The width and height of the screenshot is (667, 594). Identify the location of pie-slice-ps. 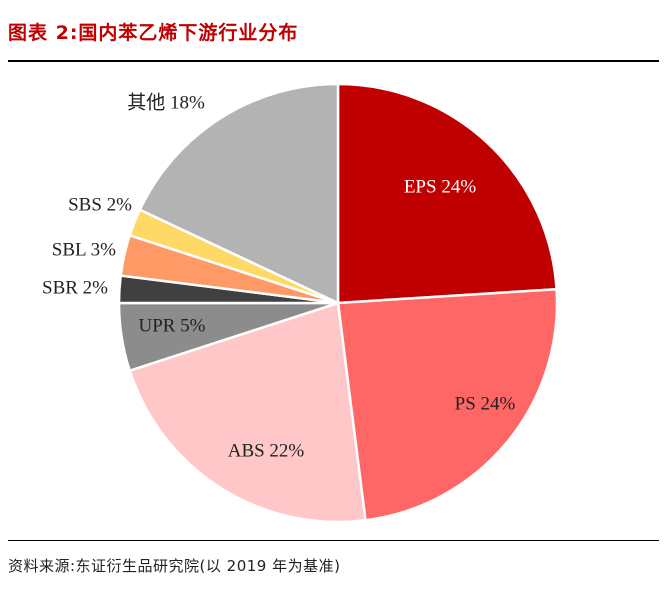
(447, 405).